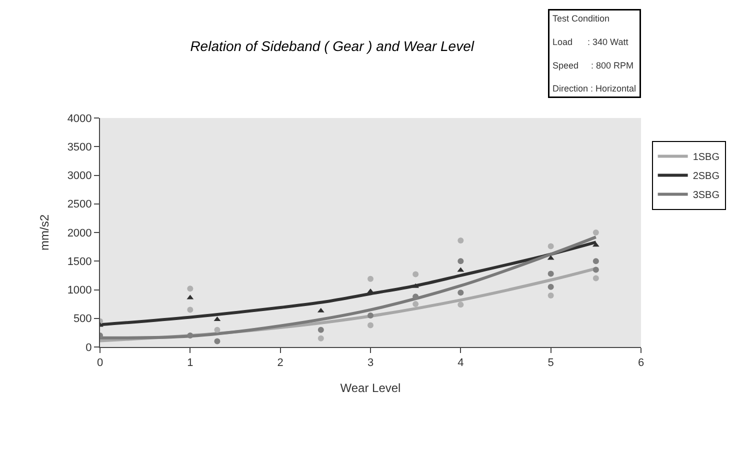 This screenshot has width=738, height=457. What do you see at coordinates (593, 65) in the screenshot?
I see `text: Speed : 800 RPM` at bounding box center [593, 65].